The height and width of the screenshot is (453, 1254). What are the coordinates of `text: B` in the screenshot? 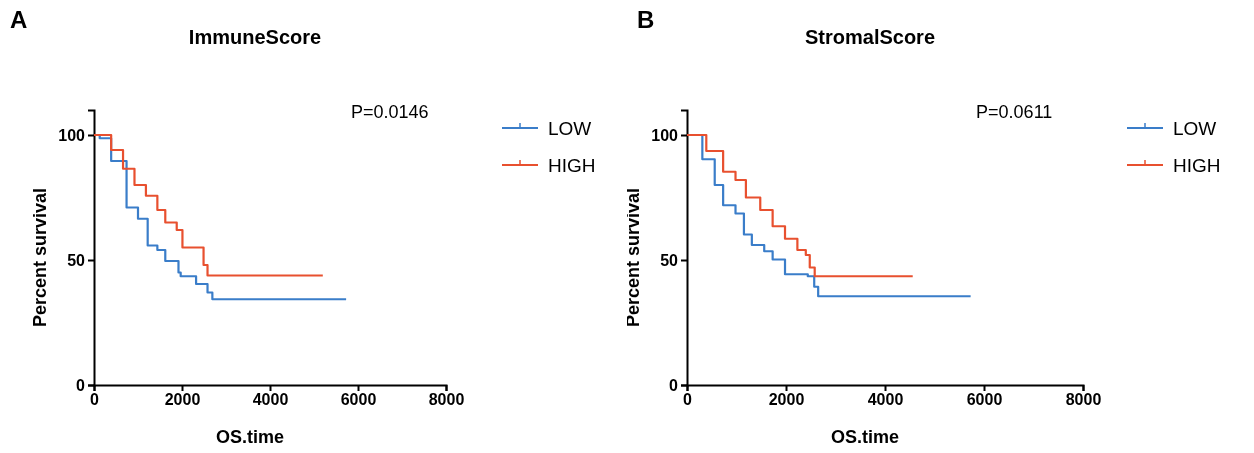 It's located at (646, 19).